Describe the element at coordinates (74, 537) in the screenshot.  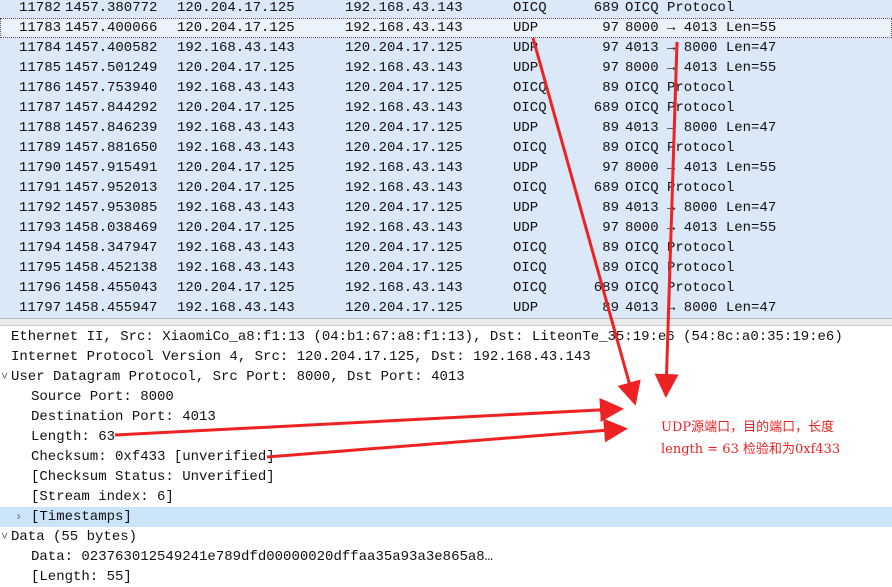
I see `detail-text: Data (55 bytes)` at that location.